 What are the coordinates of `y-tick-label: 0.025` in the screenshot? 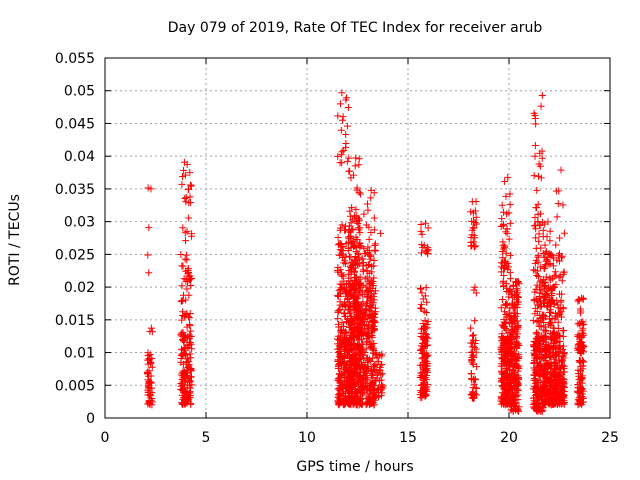 It's located at (75, 255).